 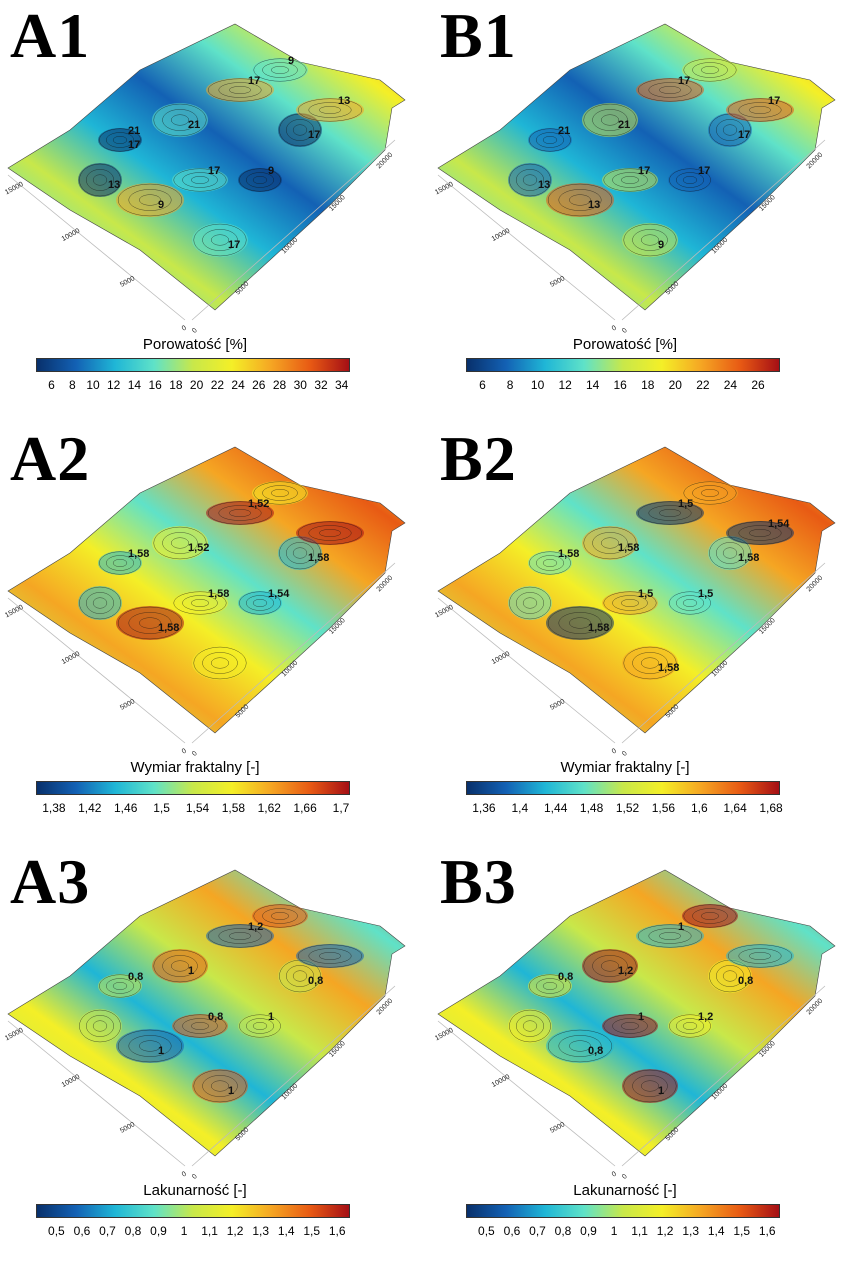 I want to click on quantity-title: Wymiar fraktalny [-], so click(x=625, y=767).